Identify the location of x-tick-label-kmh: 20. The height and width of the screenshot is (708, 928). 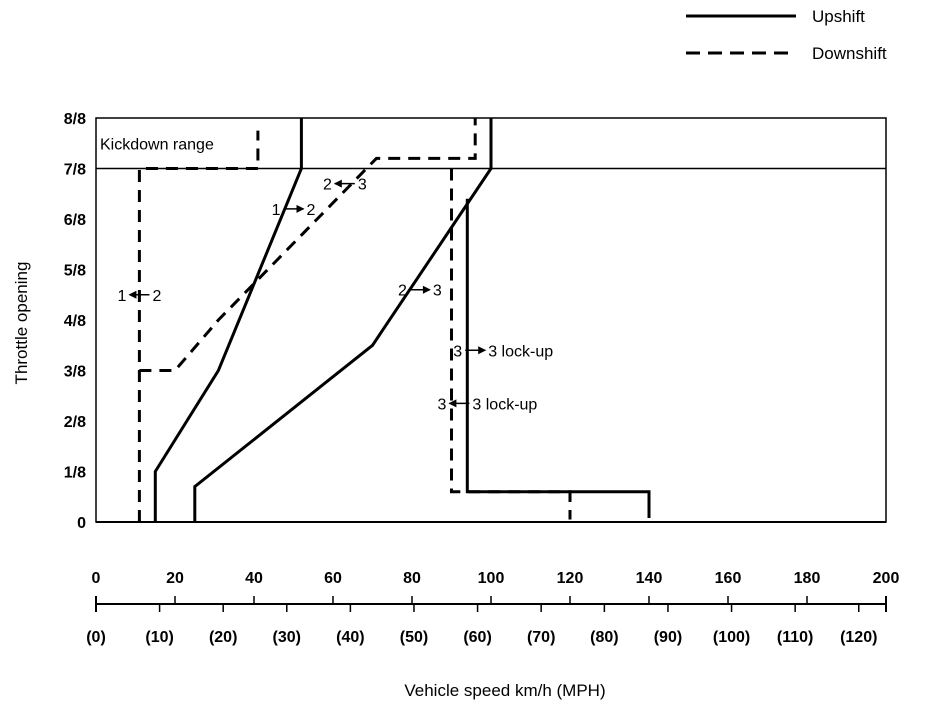
(175, 578).